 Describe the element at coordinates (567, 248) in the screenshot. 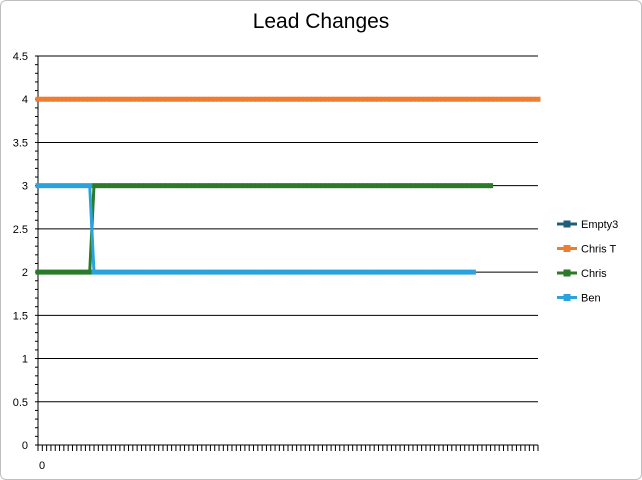

I see `legend-swatch-marker` at that location.